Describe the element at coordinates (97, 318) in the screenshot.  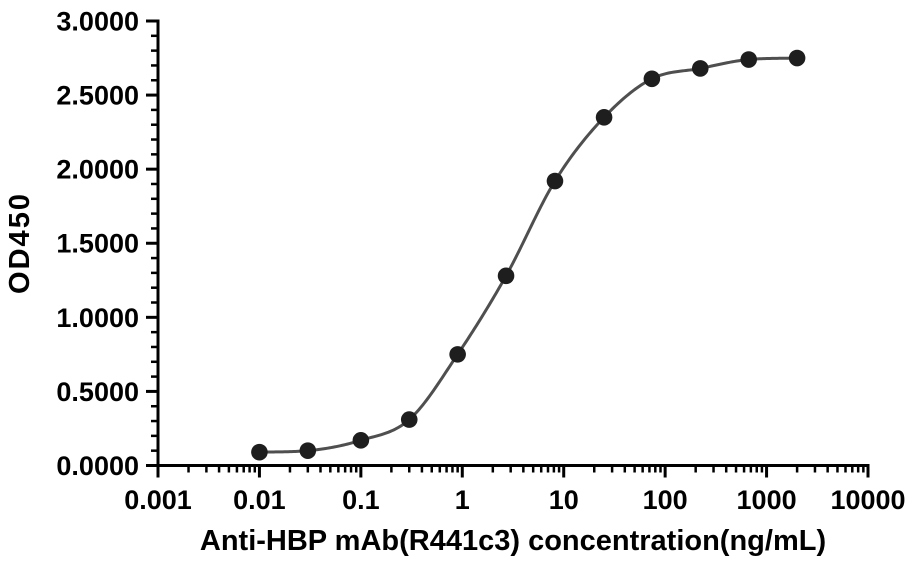
I see `y-tick-label: 1.0000` at that location.